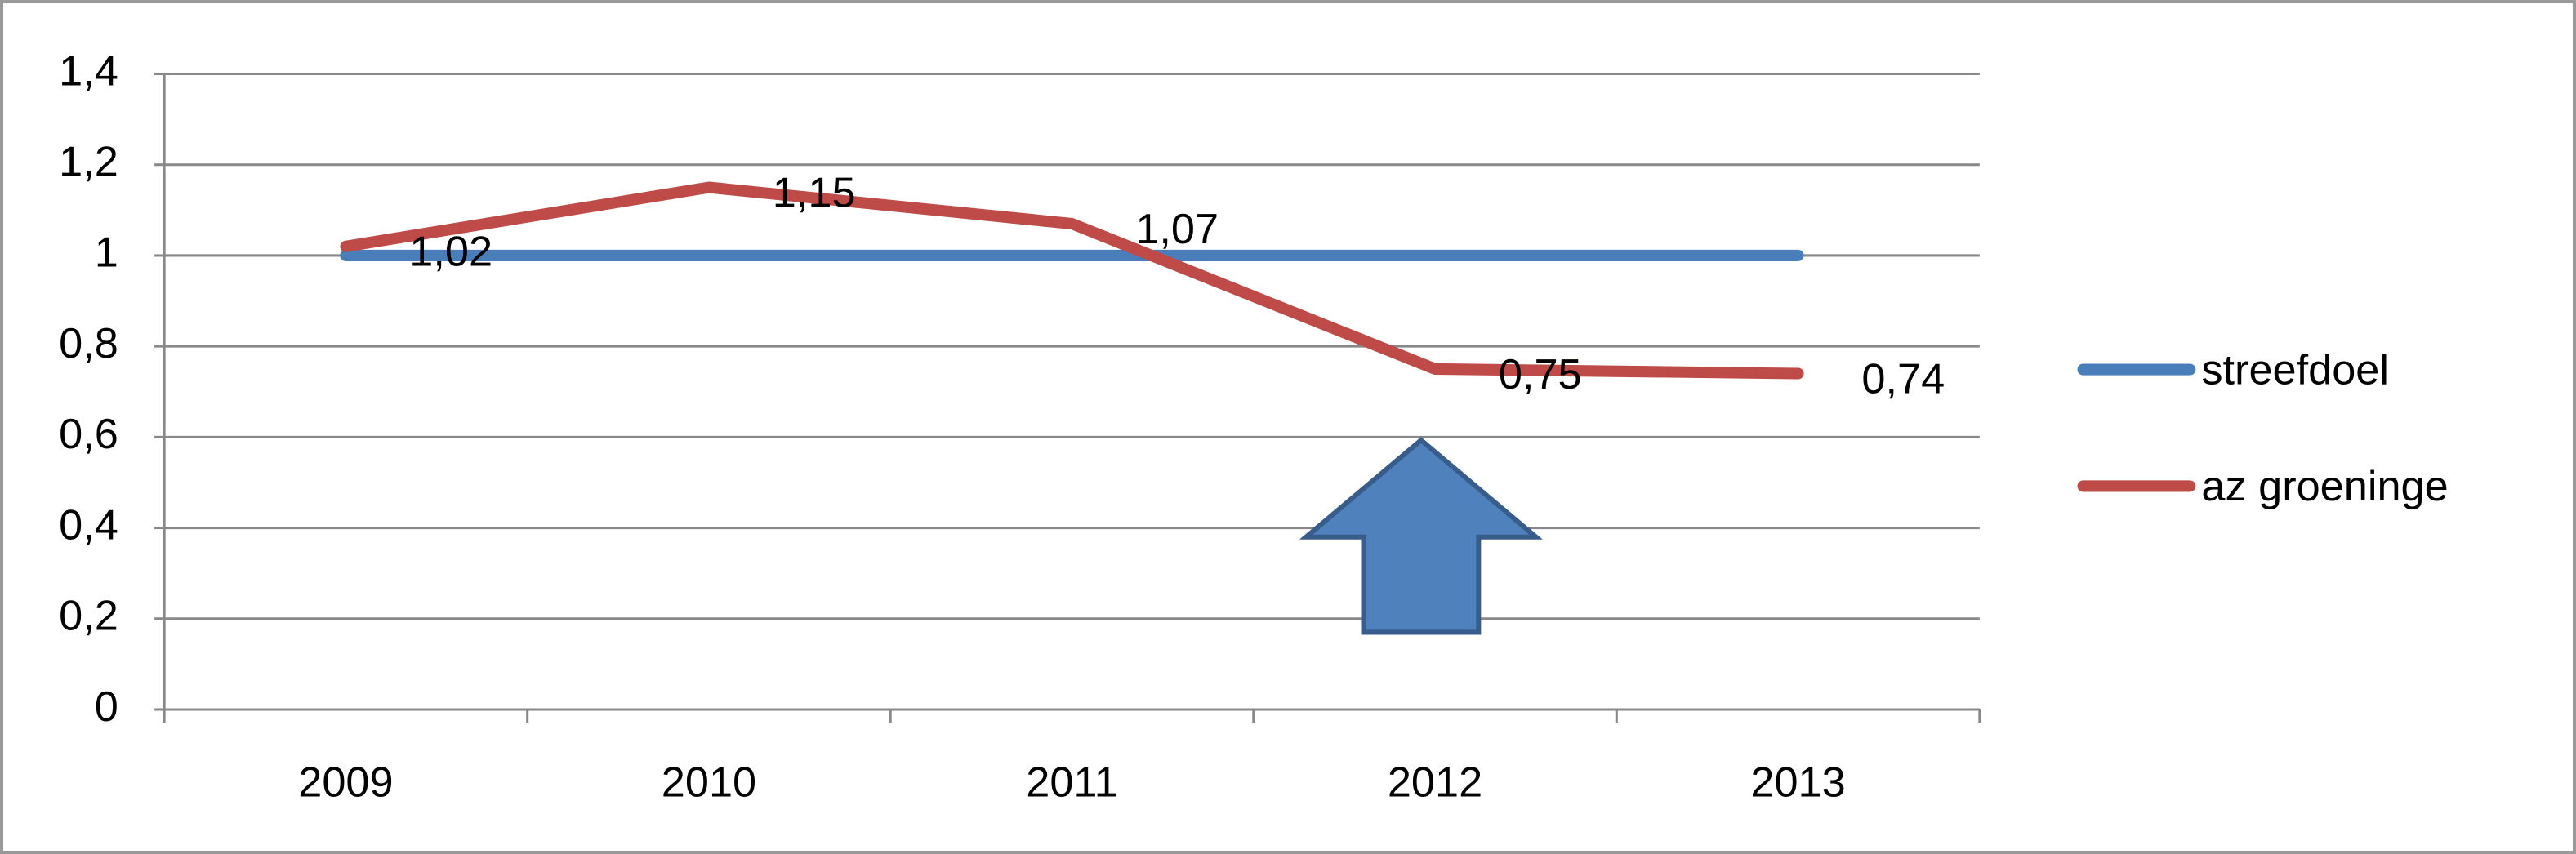 This screenshot has width=2576, height=854. Describe the element at coordinates (1072, 280) in the screenshot. I see `series-line` at that location.